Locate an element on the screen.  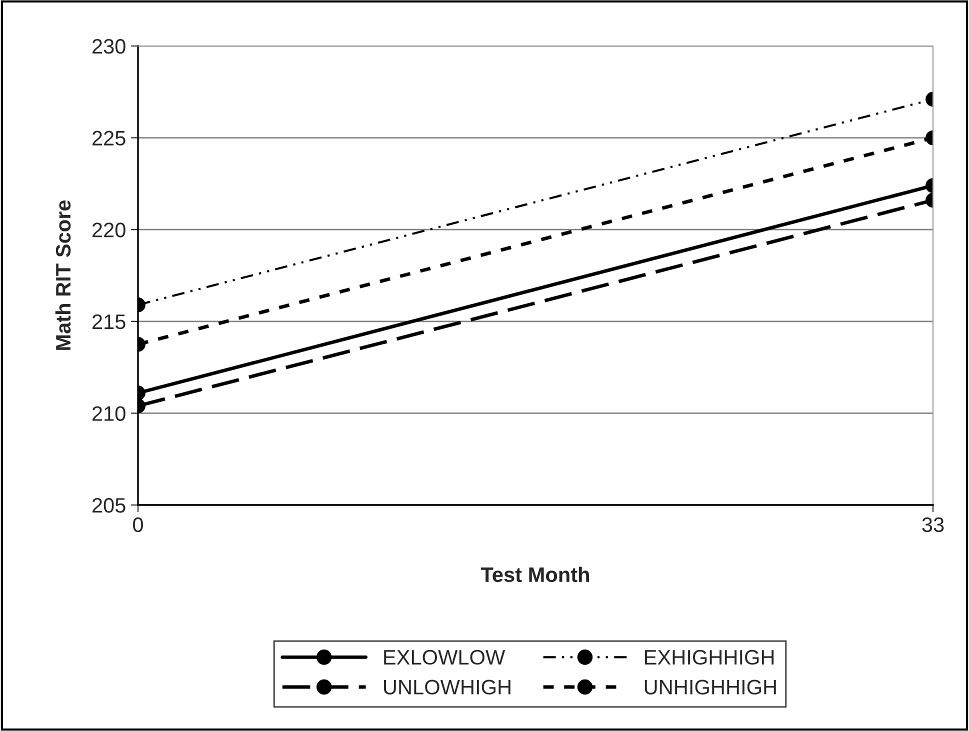
y-tick-label: 205 is located at coordinates (109, 505).